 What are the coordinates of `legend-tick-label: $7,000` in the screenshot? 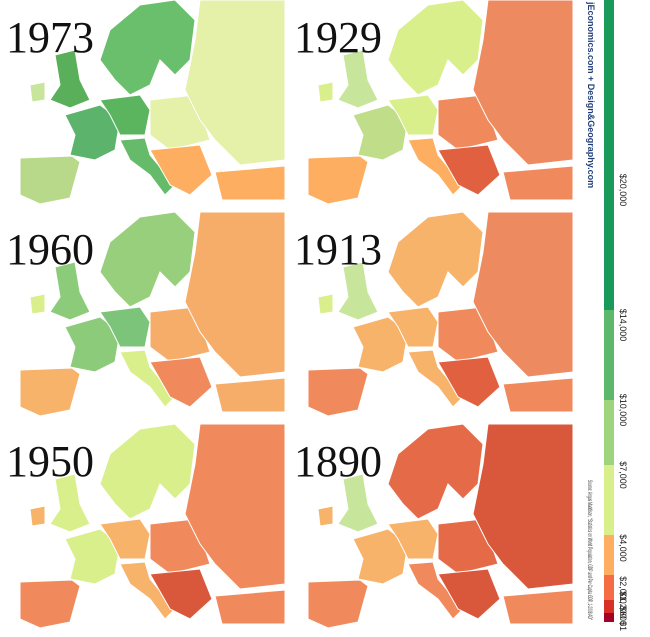 It's located at (623, 475).